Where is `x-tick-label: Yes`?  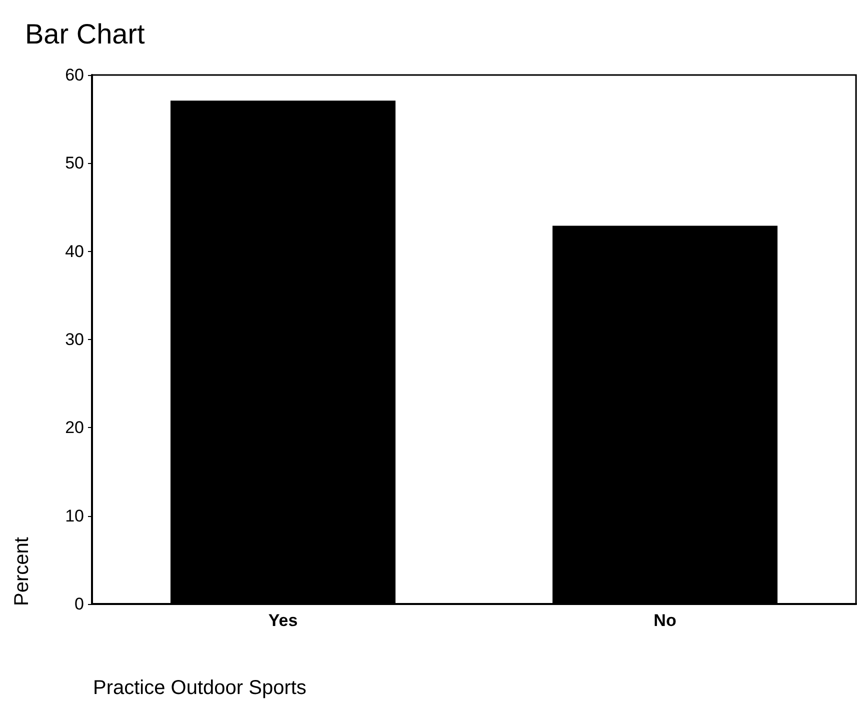
x-tick-label: Yes is located at coordinates (283, 620).